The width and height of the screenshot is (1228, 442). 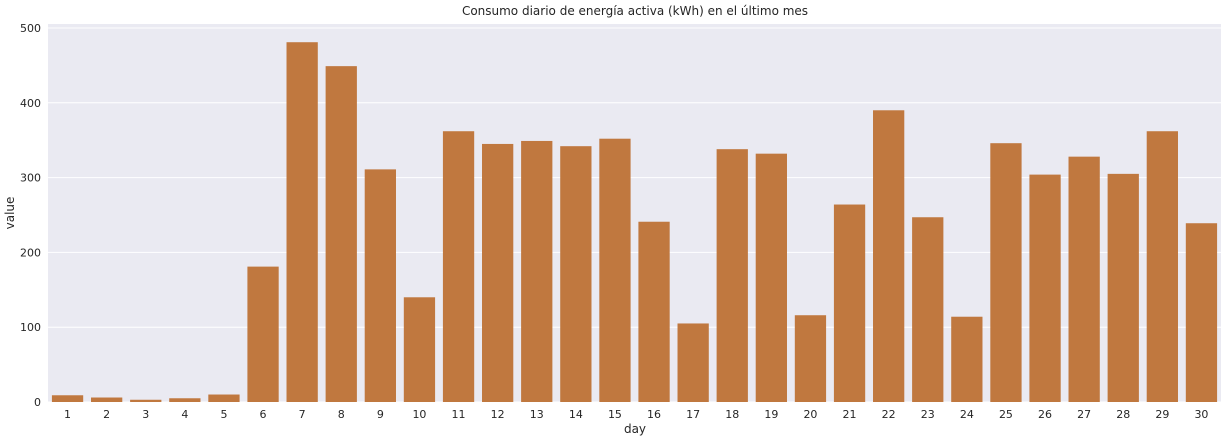 What do you see at coordinates (184, 414) in the screenshot?
I see `x-tick-label: 4` at bounding box center [184, 414].